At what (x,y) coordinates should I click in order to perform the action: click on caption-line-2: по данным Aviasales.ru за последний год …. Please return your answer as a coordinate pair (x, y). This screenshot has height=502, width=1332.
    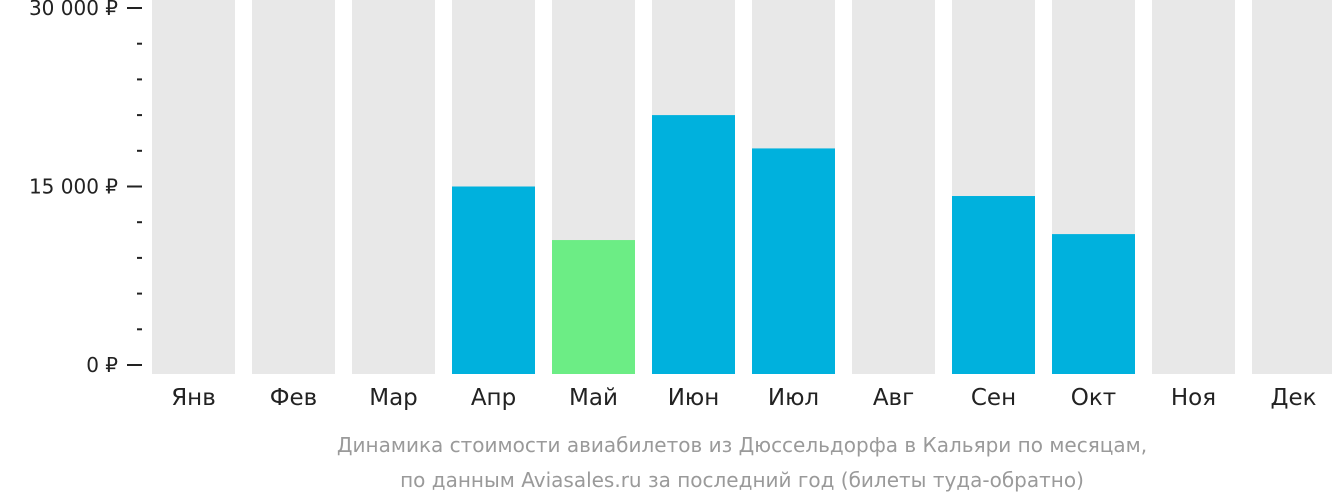
    Looking at the image, I should click on (742, 480).